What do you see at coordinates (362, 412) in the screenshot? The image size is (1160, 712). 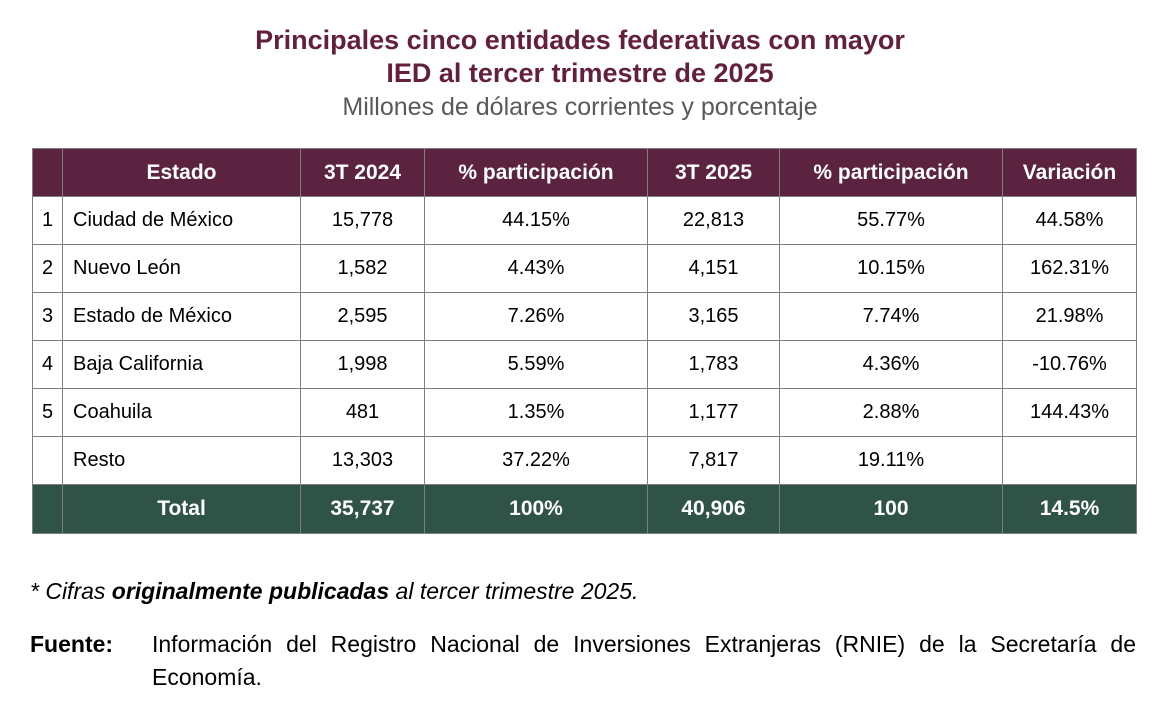 I see `cell-3t2024: 481` at bounding box center [362, 412].